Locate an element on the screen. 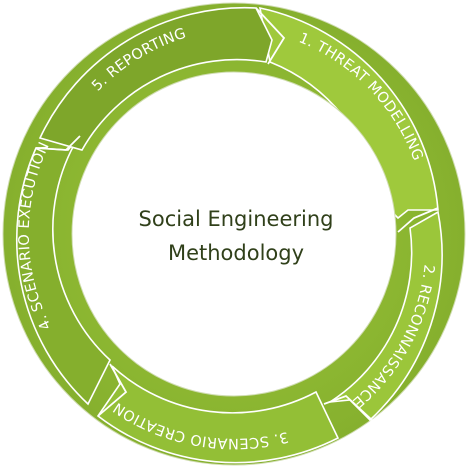 This screenshot has height=468, width=468. segment-reconnaissance is located at coordinates (386, 316).